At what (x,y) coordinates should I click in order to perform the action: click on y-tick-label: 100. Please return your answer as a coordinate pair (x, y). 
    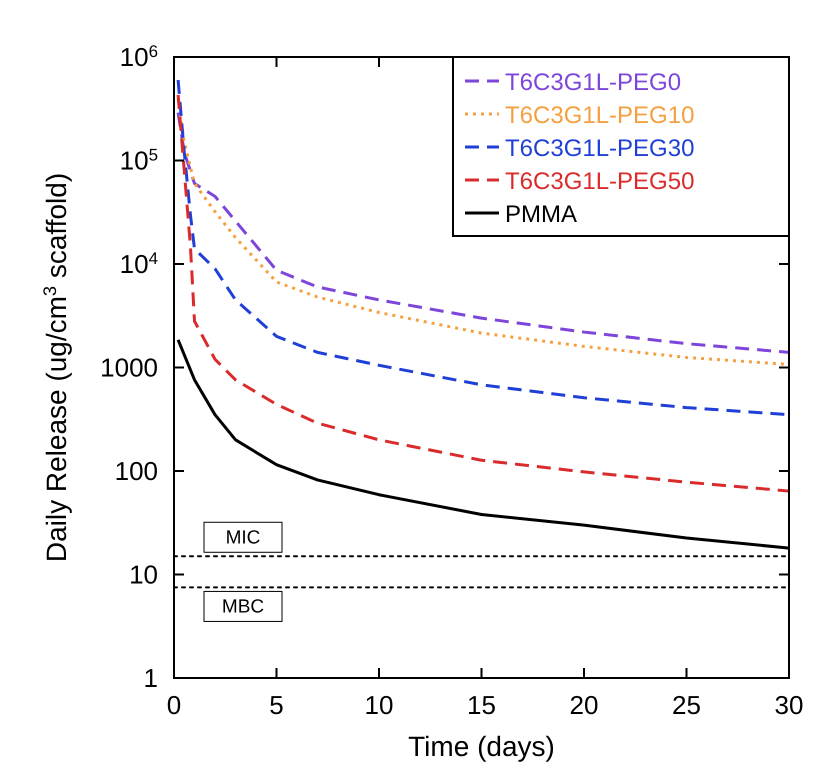
    Looking at the image, I should click on (136, 471).